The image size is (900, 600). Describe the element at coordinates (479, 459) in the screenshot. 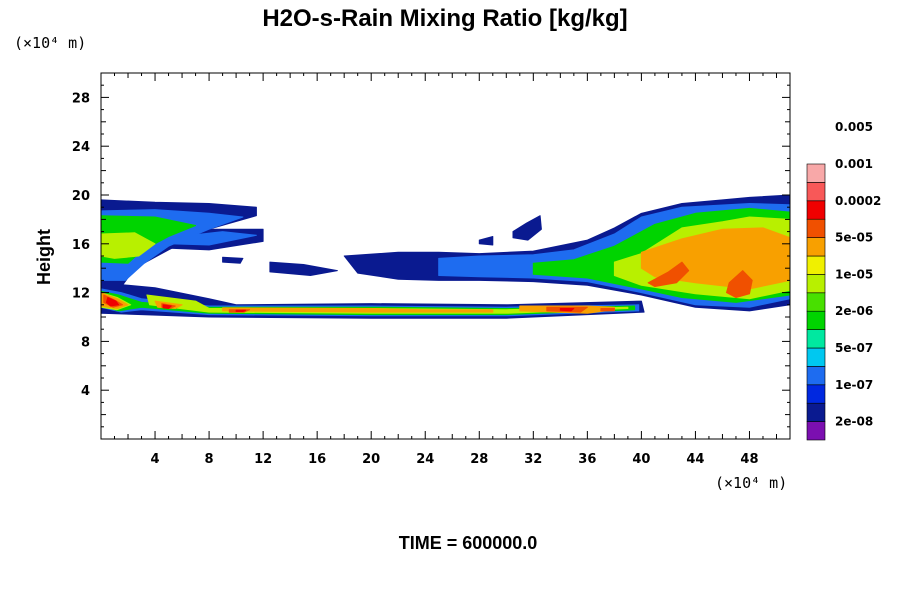

I see `x-tick-label: 28` at that location.